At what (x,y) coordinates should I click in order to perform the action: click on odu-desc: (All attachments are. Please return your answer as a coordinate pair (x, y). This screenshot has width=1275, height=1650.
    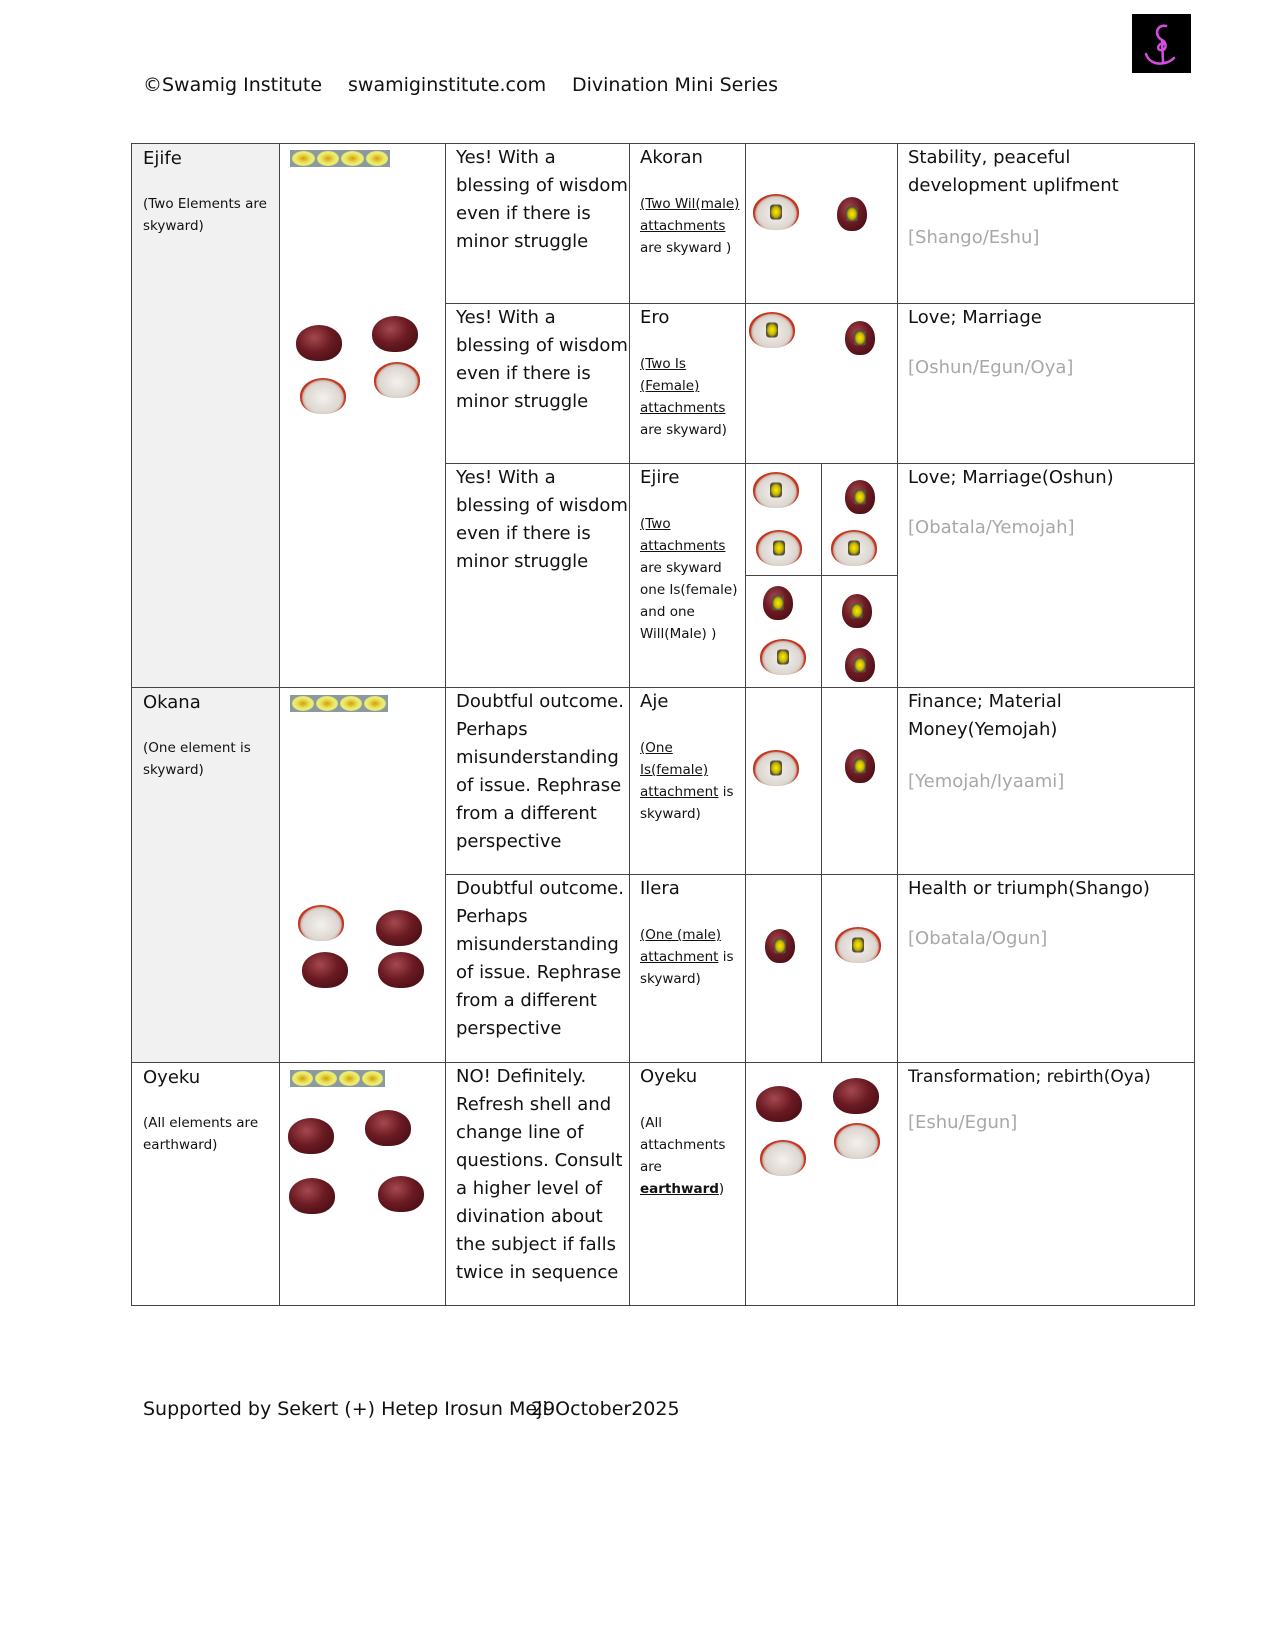
    Looking at the image, I should click on (683, 1145).